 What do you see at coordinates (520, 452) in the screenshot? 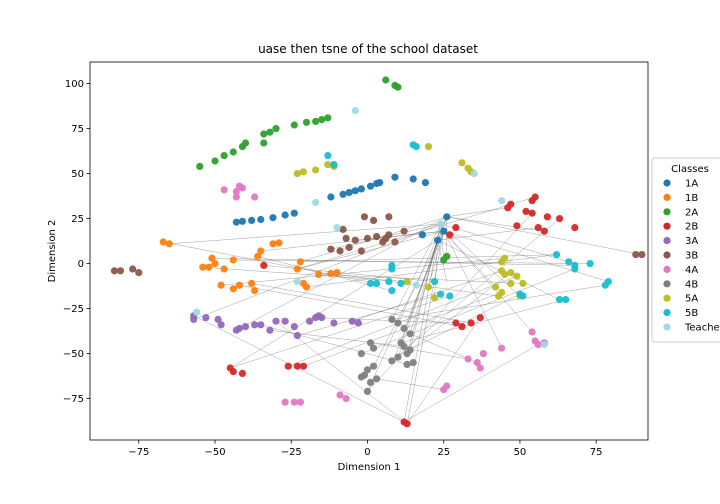
I see `x-tick-label: 50` at bounding box center [520, 452].